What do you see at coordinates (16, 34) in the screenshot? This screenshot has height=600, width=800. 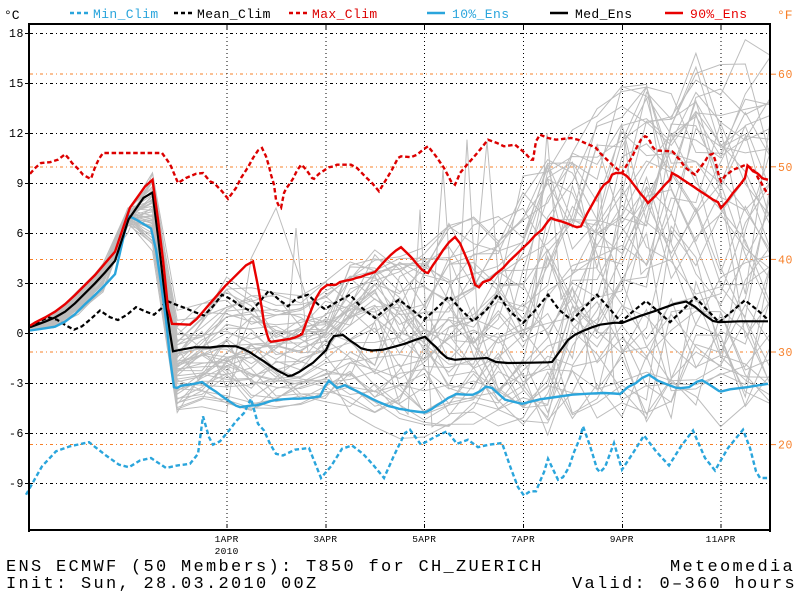 I see `svg-text: 18` at bounding box center [16, 34].